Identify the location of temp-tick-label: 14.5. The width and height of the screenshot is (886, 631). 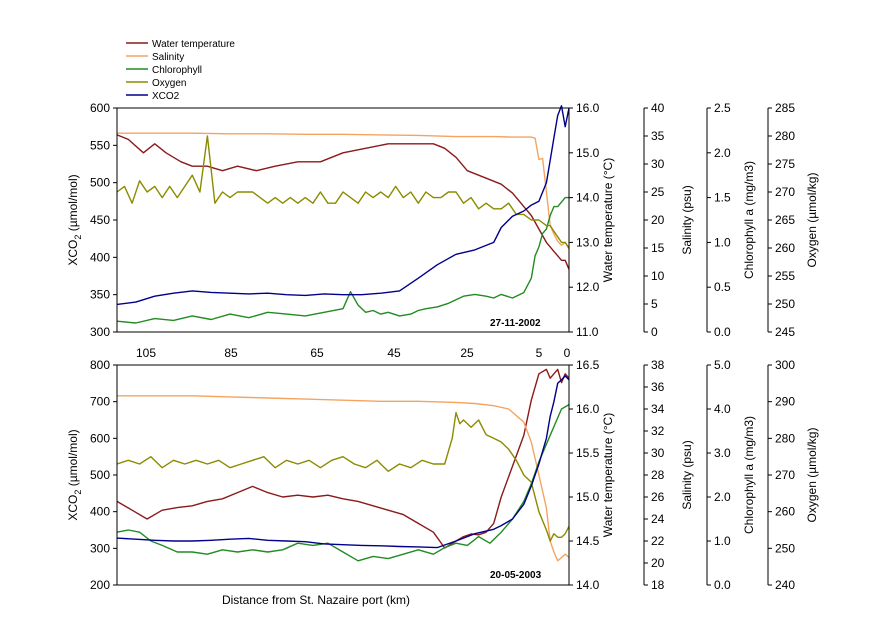
(588, 541).